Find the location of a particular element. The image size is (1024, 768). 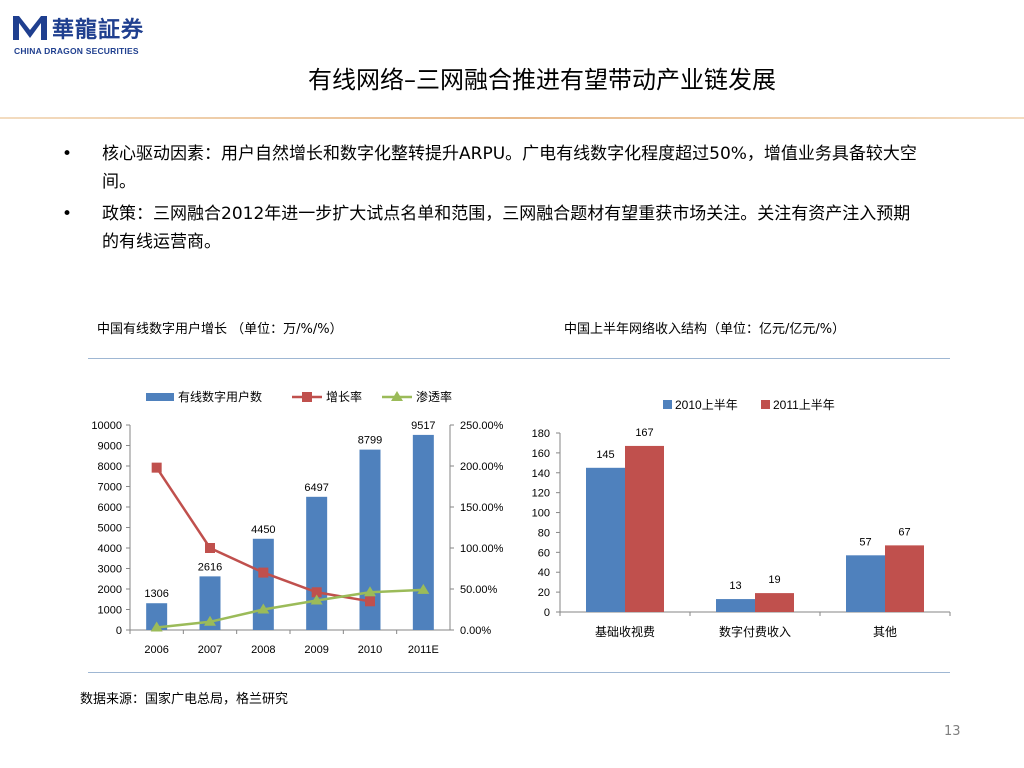

y-tick-label: 80 is located at coordinates (544, 533).